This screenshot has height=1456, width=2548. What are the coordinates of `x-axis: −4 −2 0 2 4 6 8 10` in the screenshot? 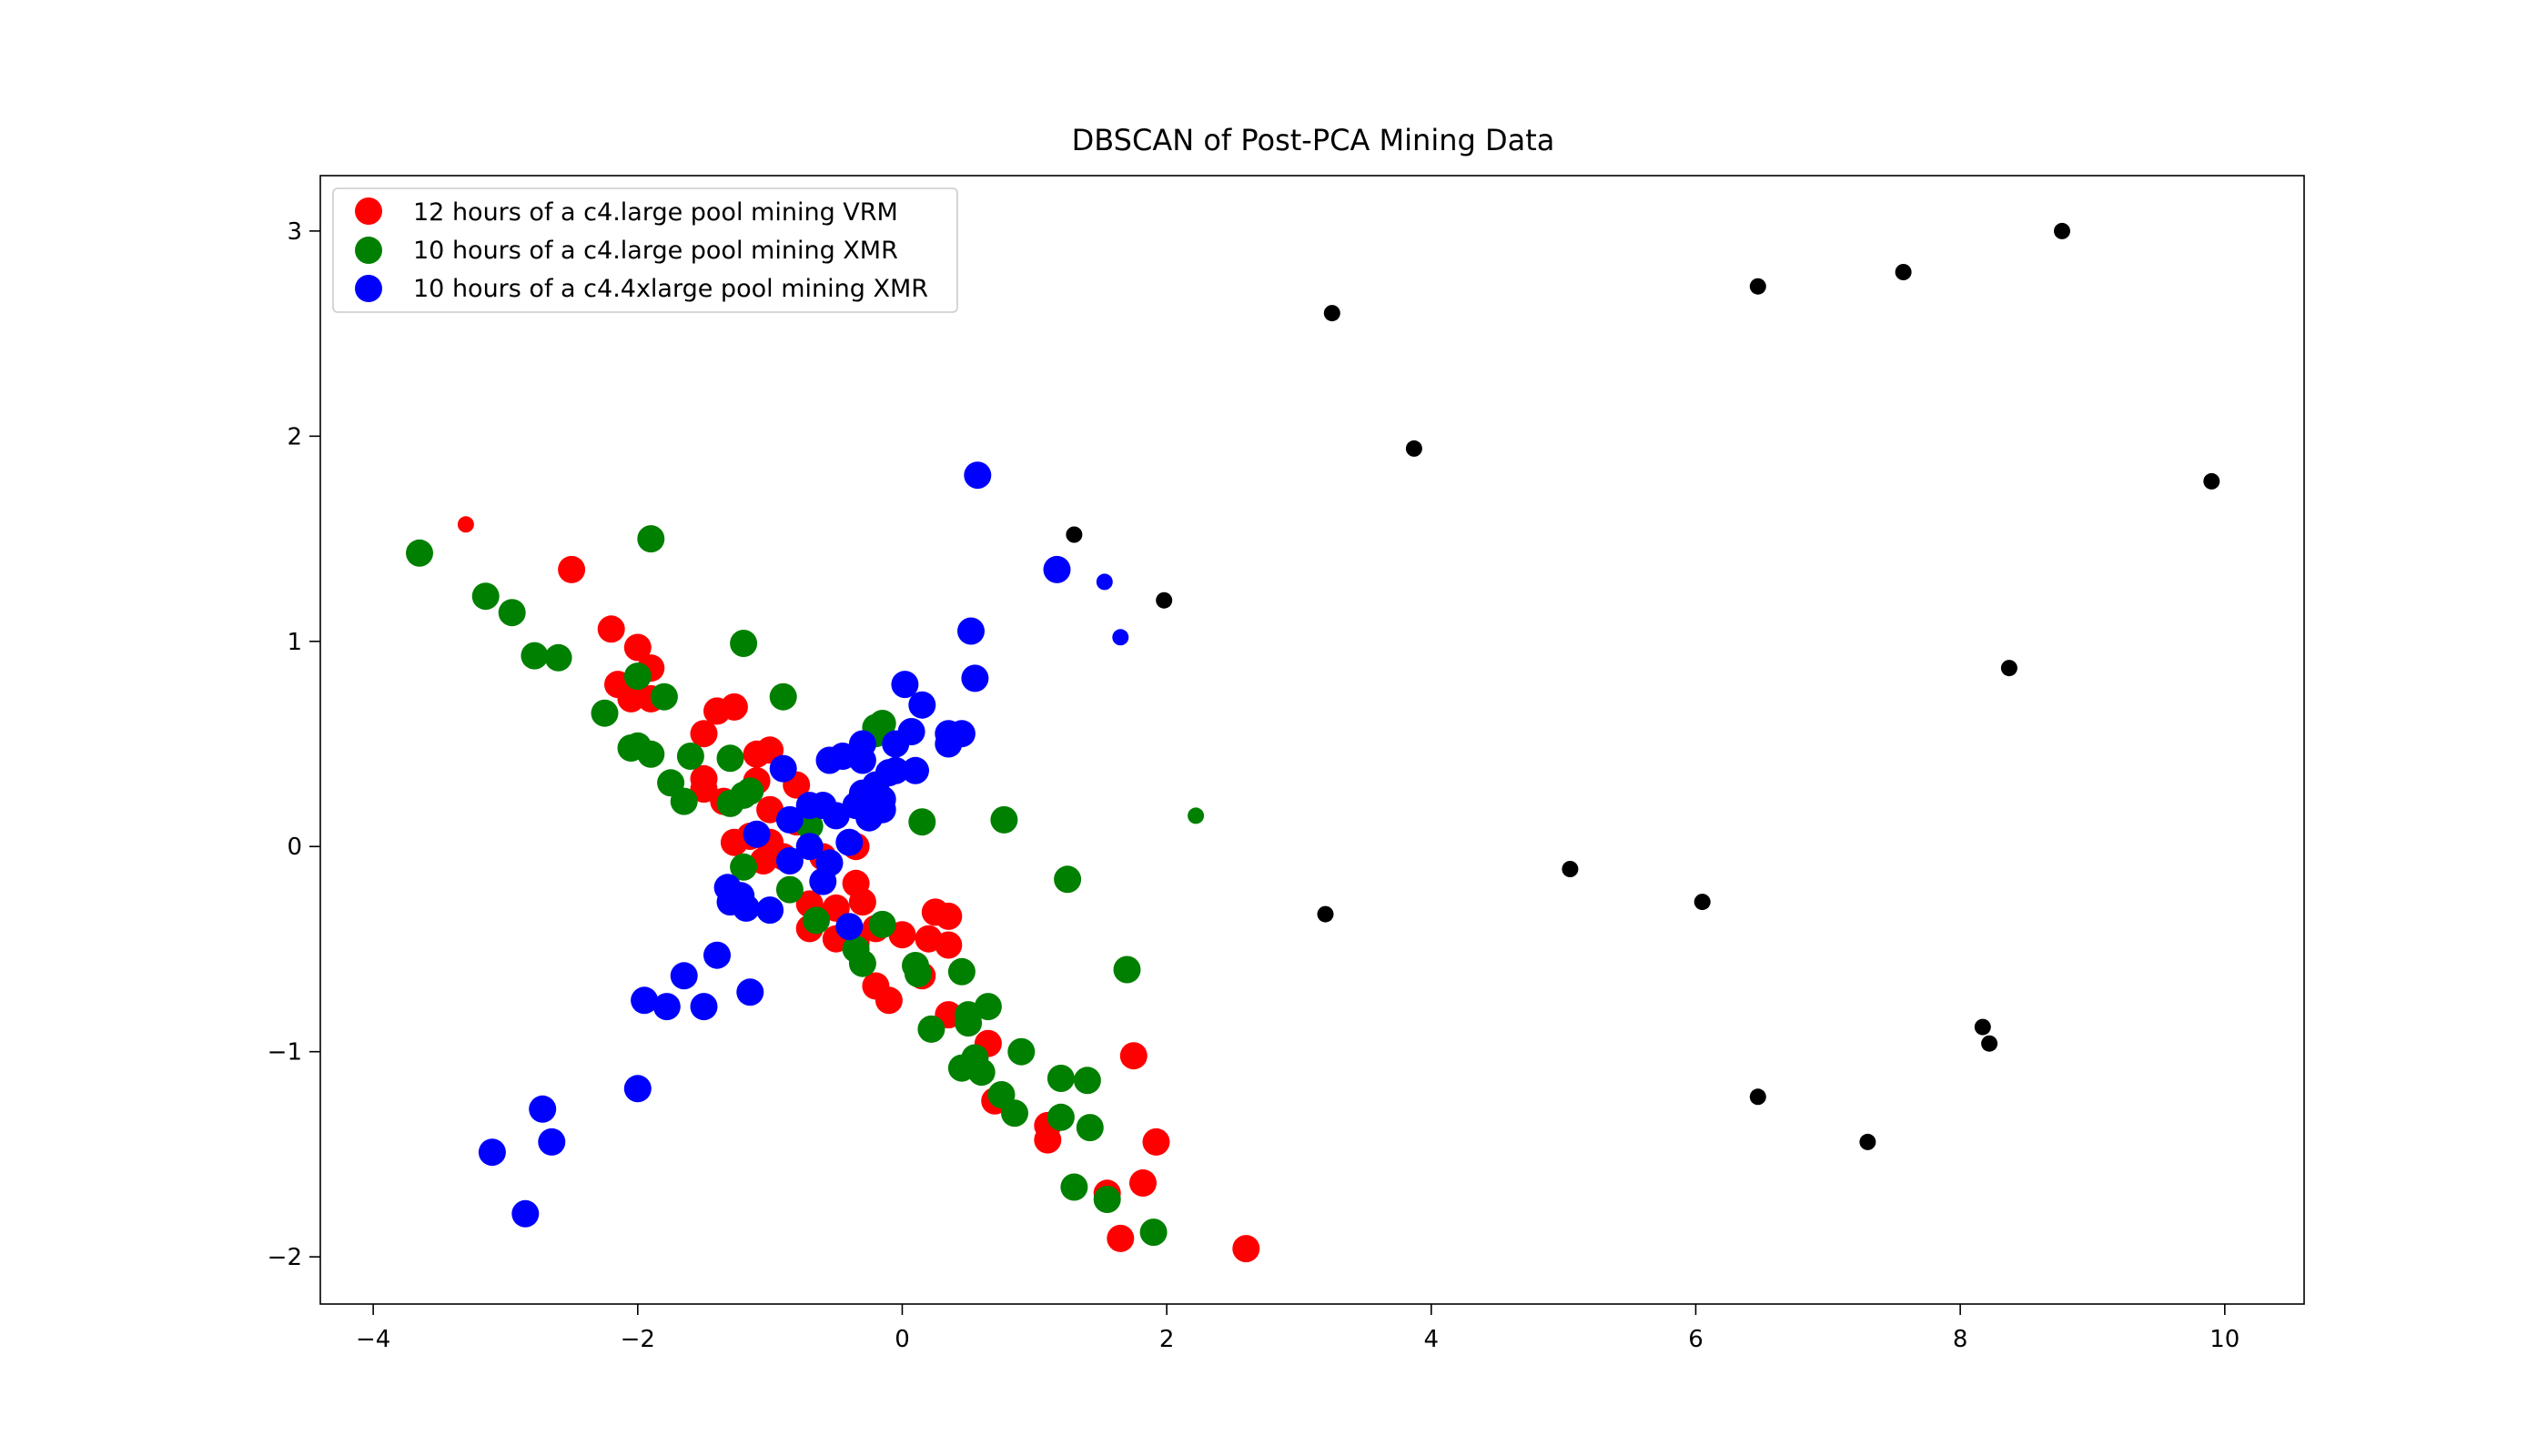 It's located at (1298, 1329).